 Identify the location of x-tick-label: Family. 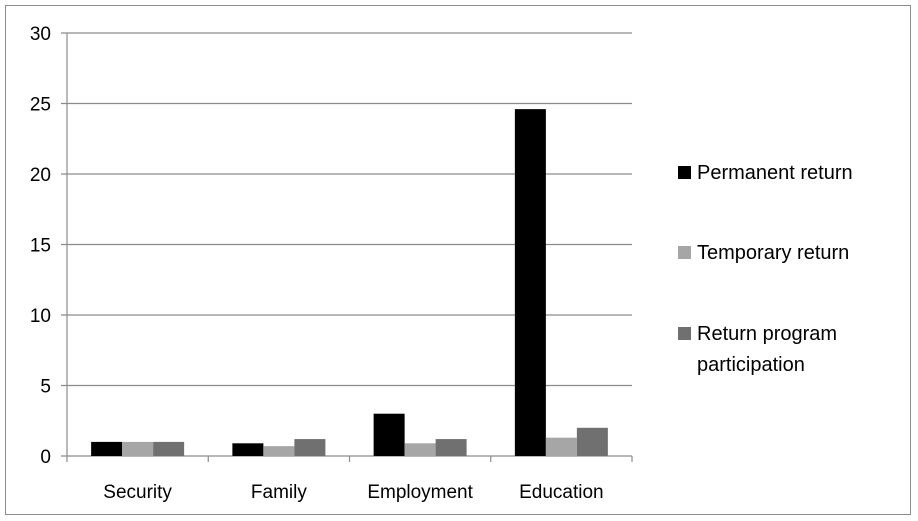
(279, 492).